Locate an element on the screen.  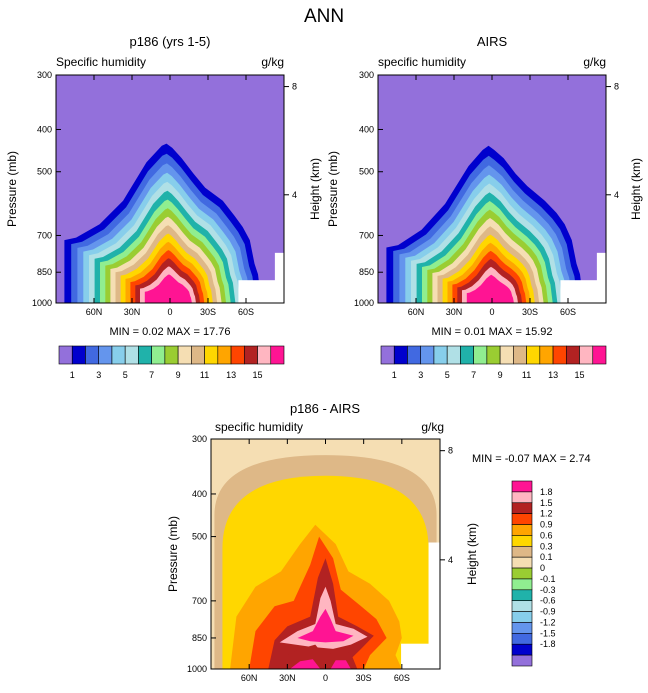
colorbar-label: 13 is located at coordinates (231, 375).